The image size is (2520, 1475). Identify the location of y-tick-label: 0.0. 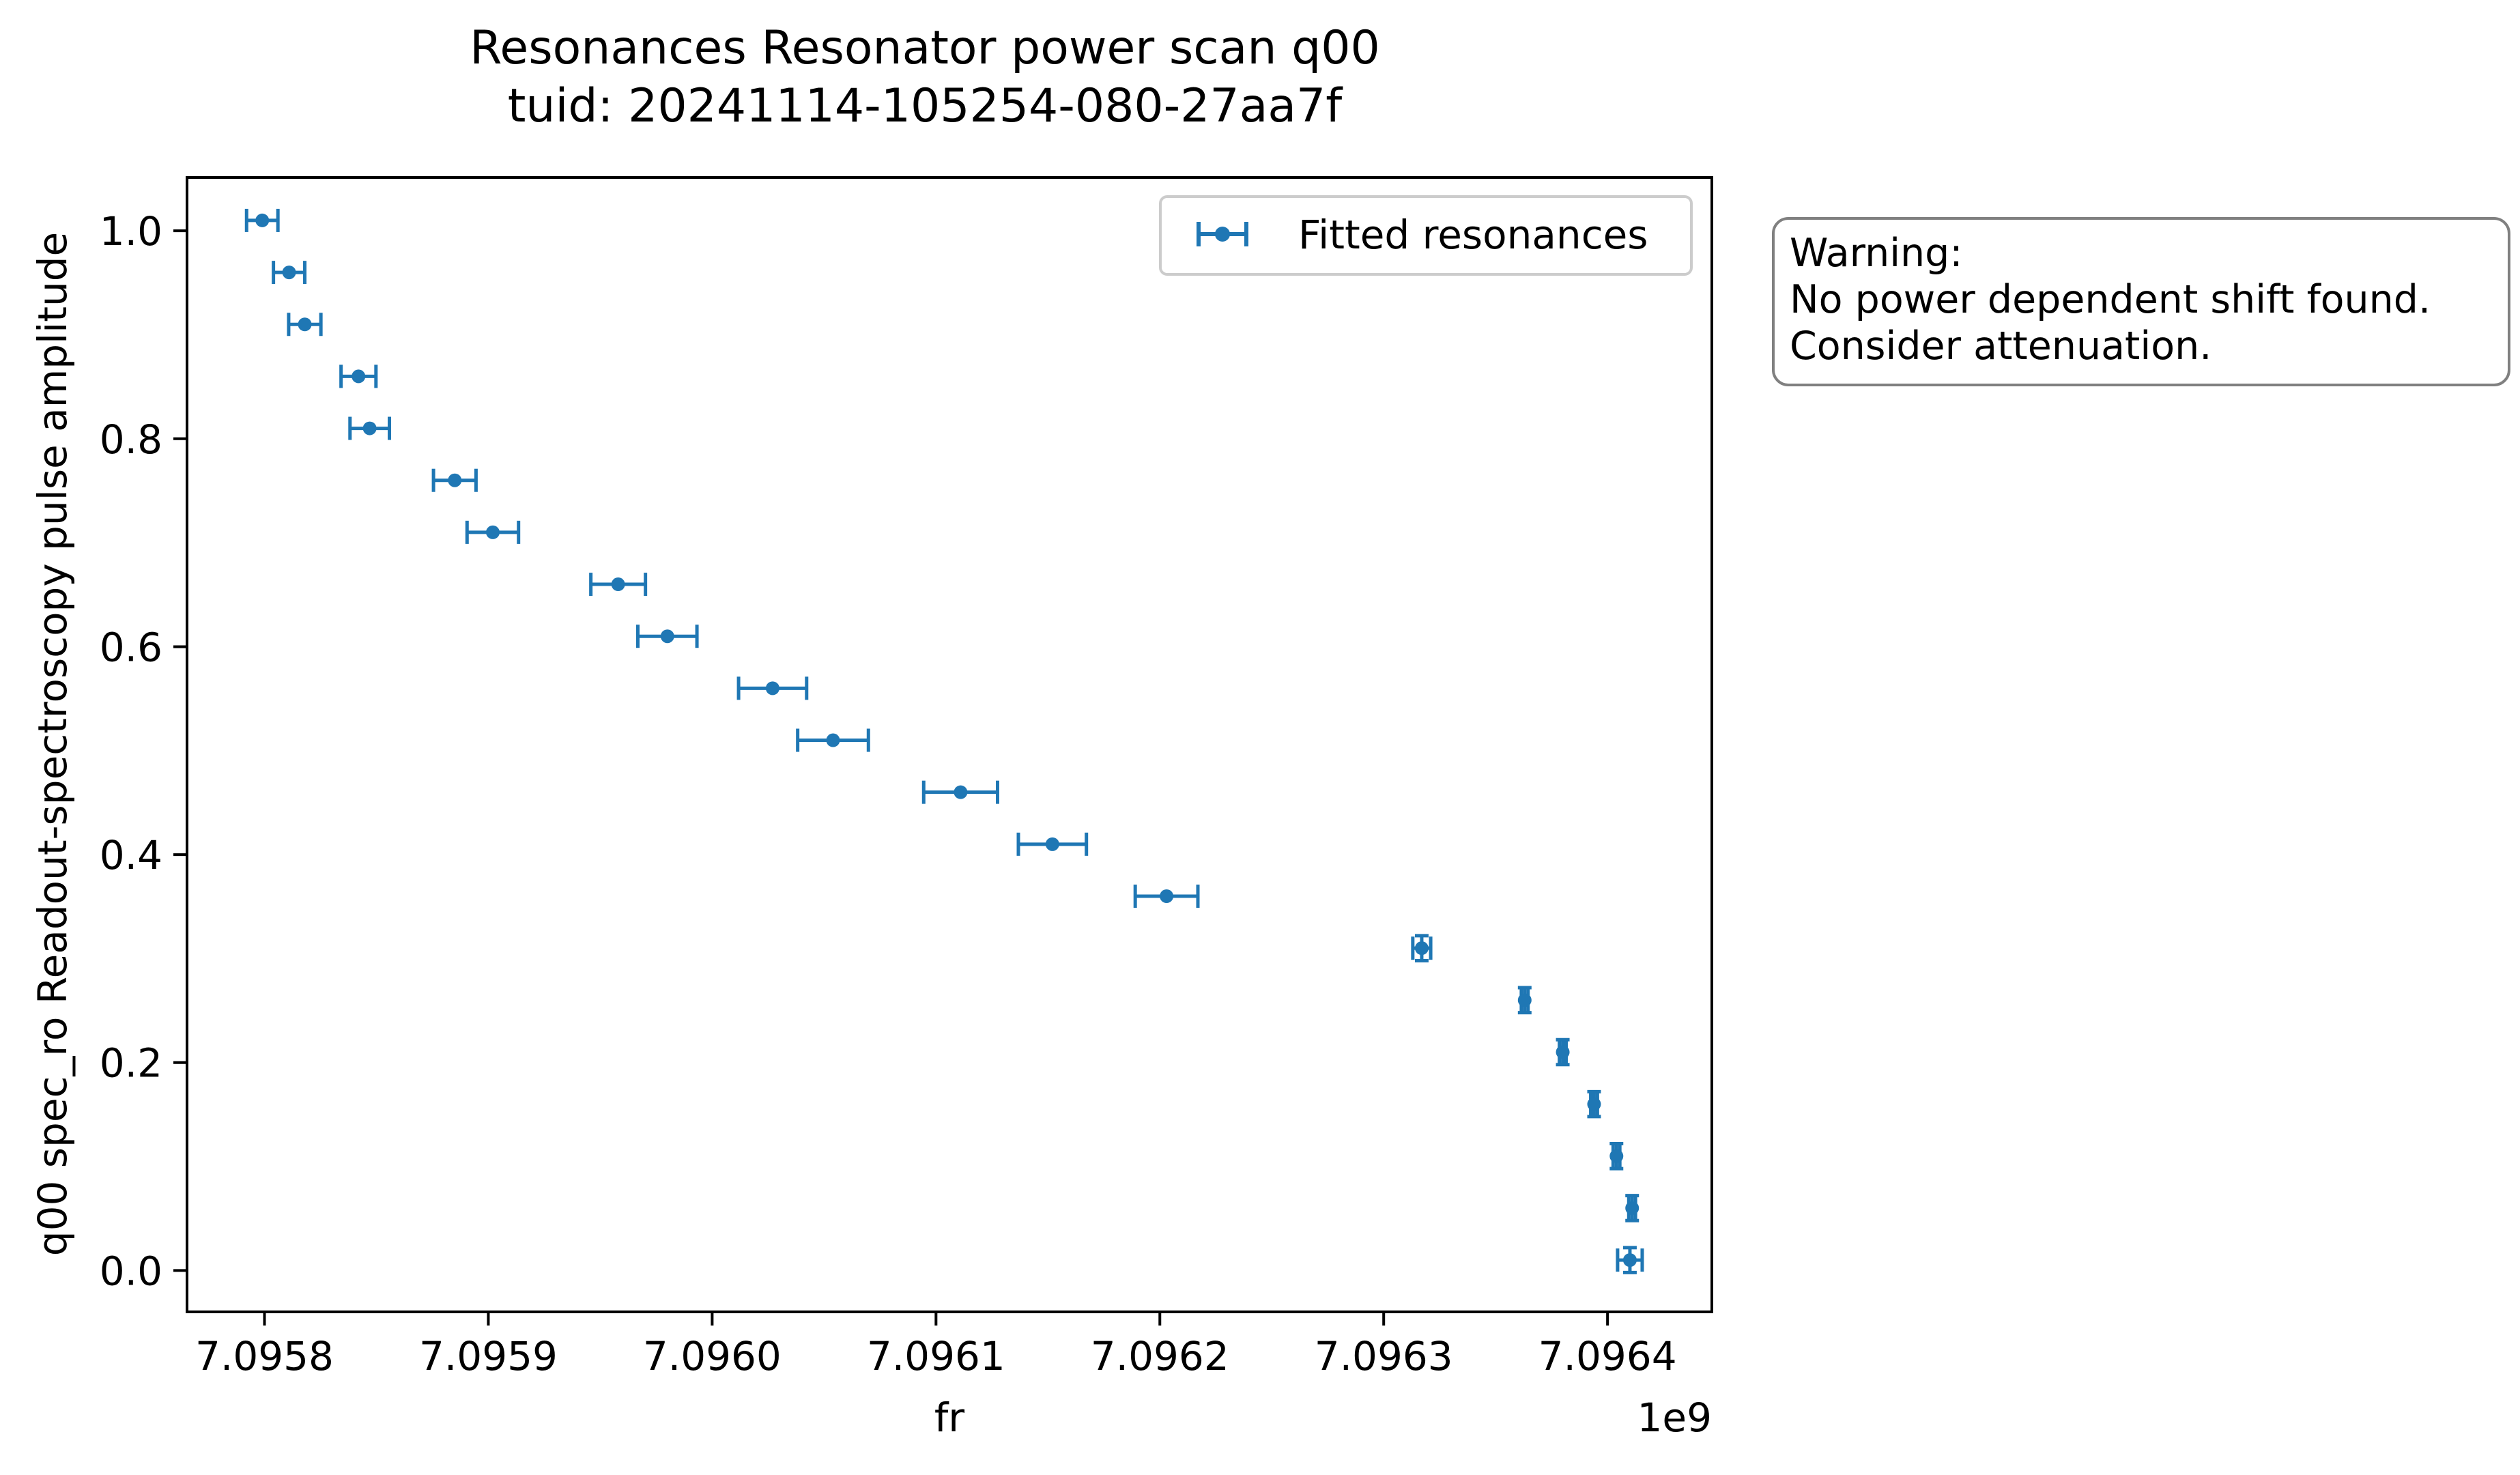
(131, 1271).